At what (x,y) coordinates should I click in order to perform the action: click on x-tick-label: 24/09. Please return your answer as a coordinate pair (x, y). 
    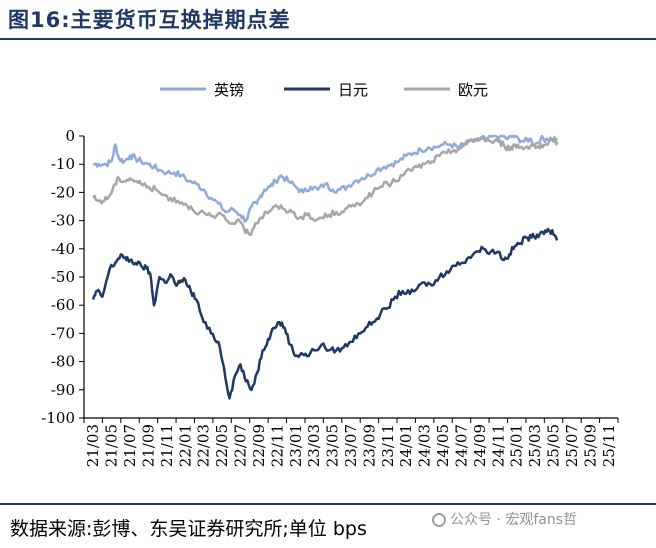
    Looking at the image, I should click on (480, 445).